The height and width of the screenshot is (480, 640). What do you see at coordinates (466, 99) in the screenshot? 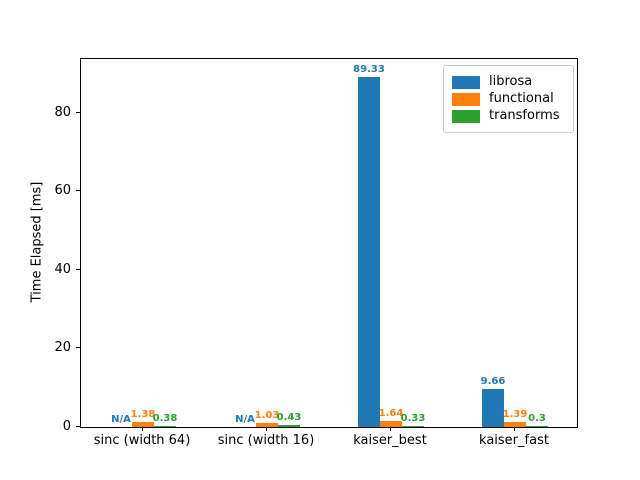
I see `legend-swatch-functional` at bounding box center [466, 99].